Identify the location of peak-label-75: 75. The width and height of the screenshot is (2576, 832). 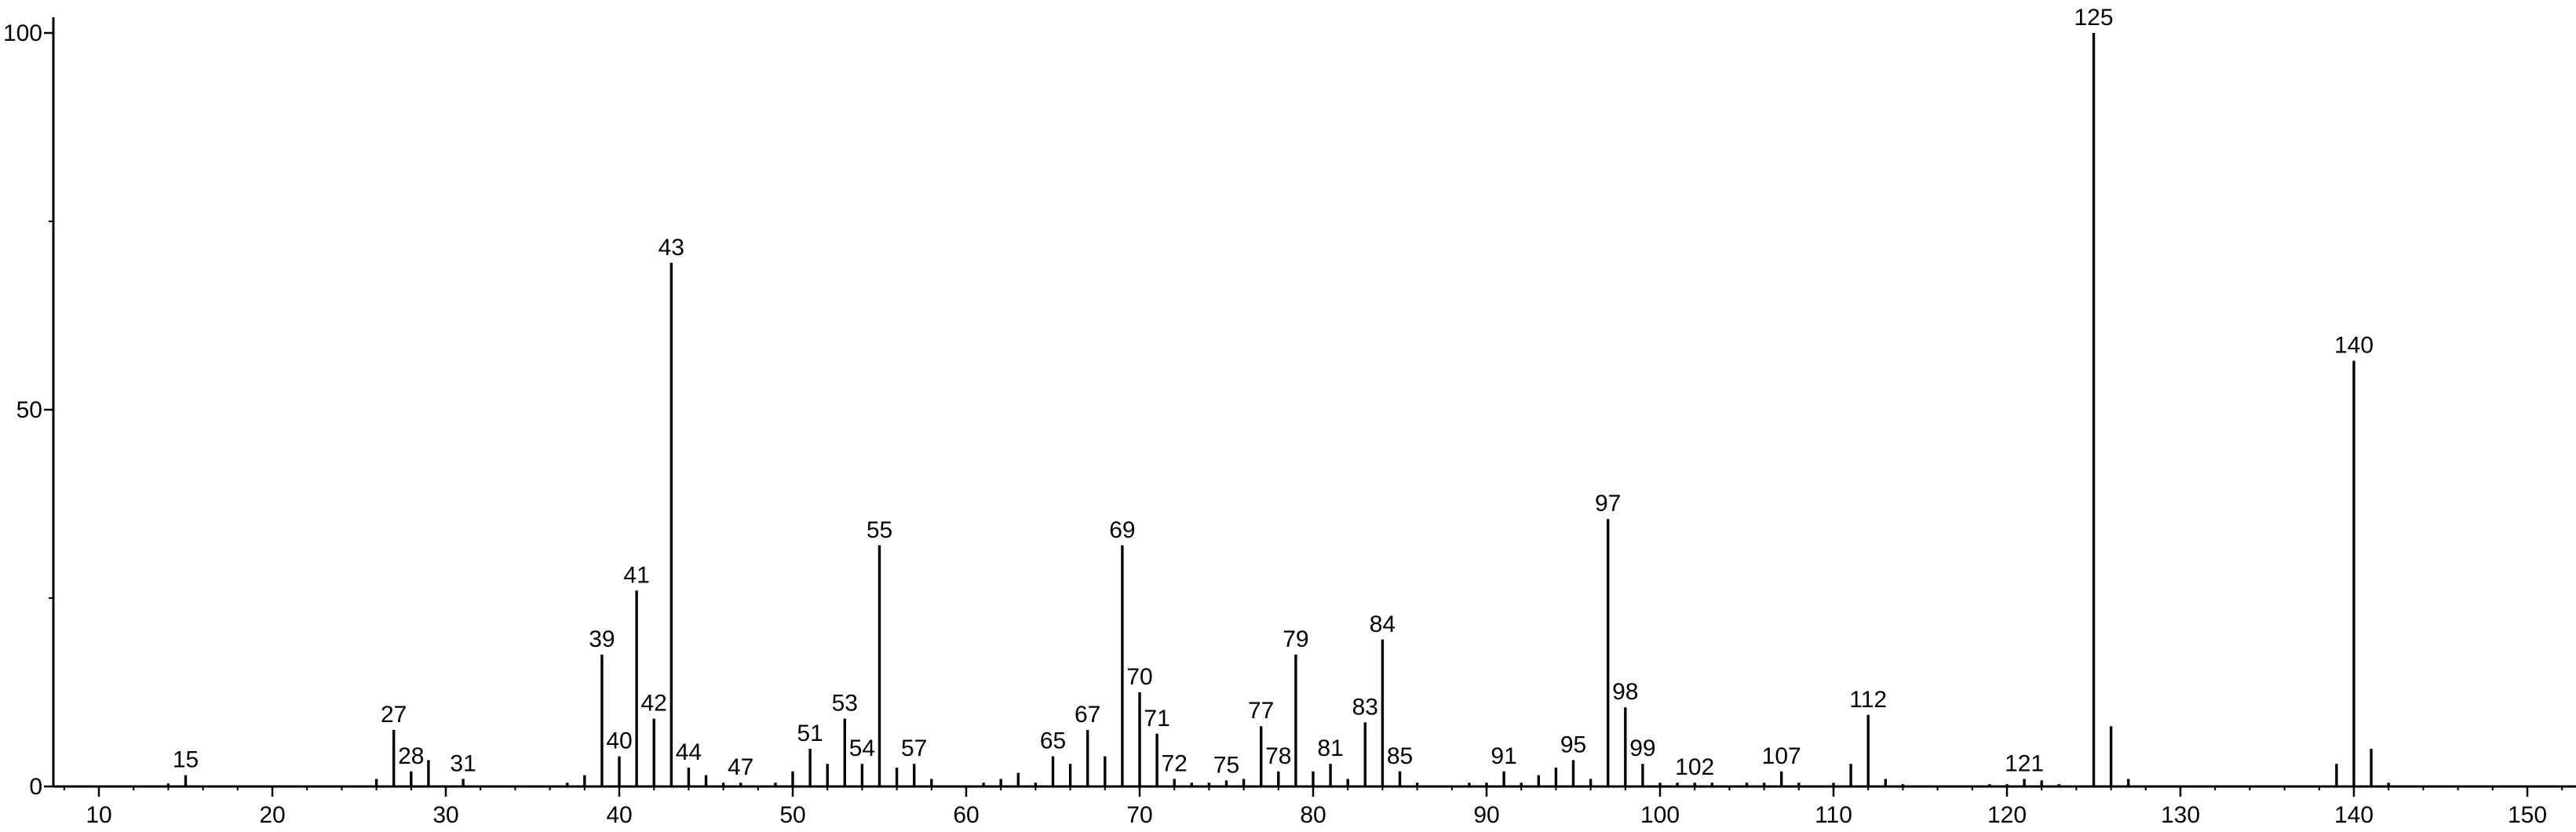
(1226, 765).